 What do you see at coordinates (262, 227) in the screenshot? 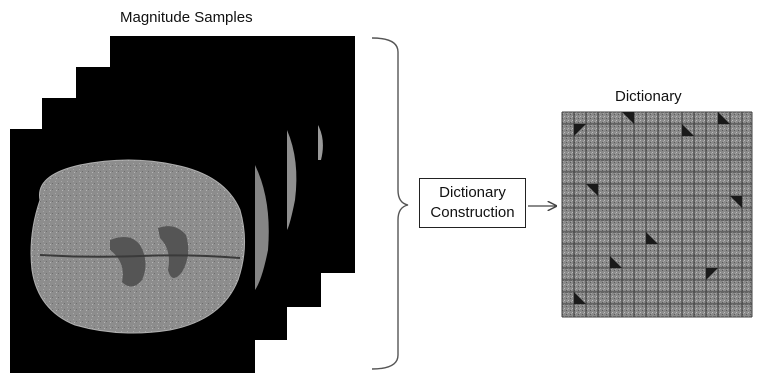
I see `slice-2-brain-edge` at bounding box center [262, 227].